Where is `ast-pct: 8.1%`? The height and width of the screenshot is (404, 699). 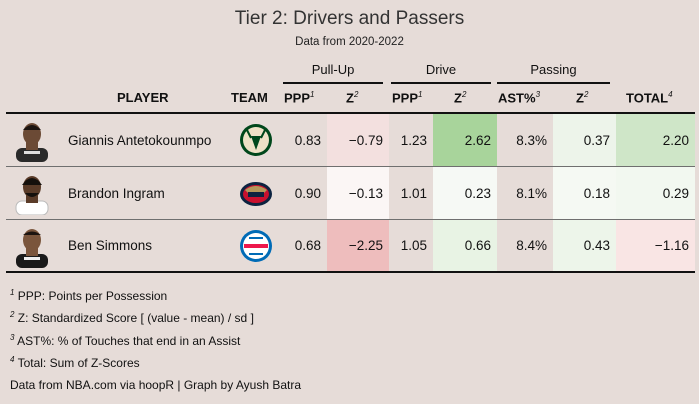 ast-pct: 8.1% is located at coordinates (531, 193).